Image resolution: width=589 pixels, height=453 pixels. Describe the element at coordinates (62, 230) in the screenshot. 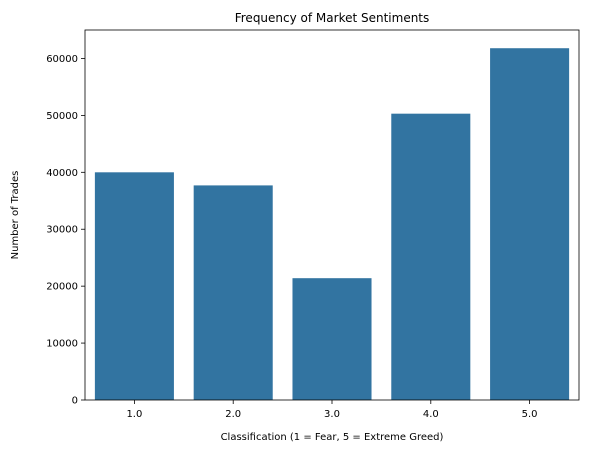

I see `y-tick-label: 30000` at that location.